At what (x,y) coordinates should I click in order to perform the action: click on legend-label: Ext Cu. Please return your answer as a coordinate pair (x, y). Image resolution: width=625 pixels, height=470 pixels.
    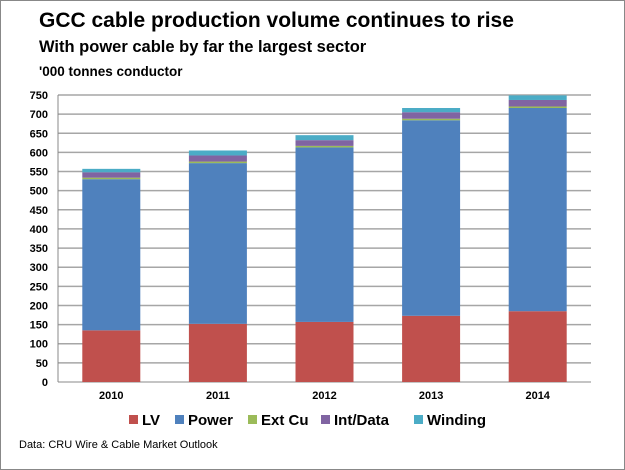
    Looking at the image, I should click on (285, 420).